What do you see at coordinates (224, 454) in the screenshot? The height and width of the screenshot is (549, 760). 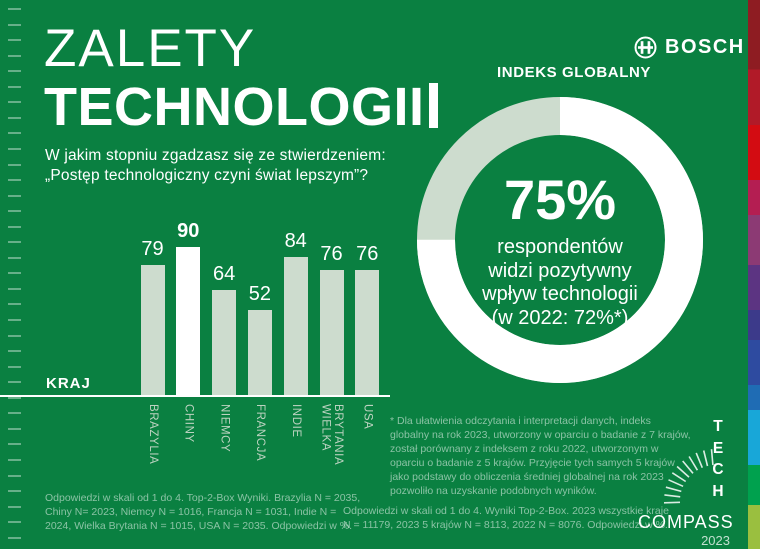 I see `country-label: NIEMCY` at bounding box center [224, 454].